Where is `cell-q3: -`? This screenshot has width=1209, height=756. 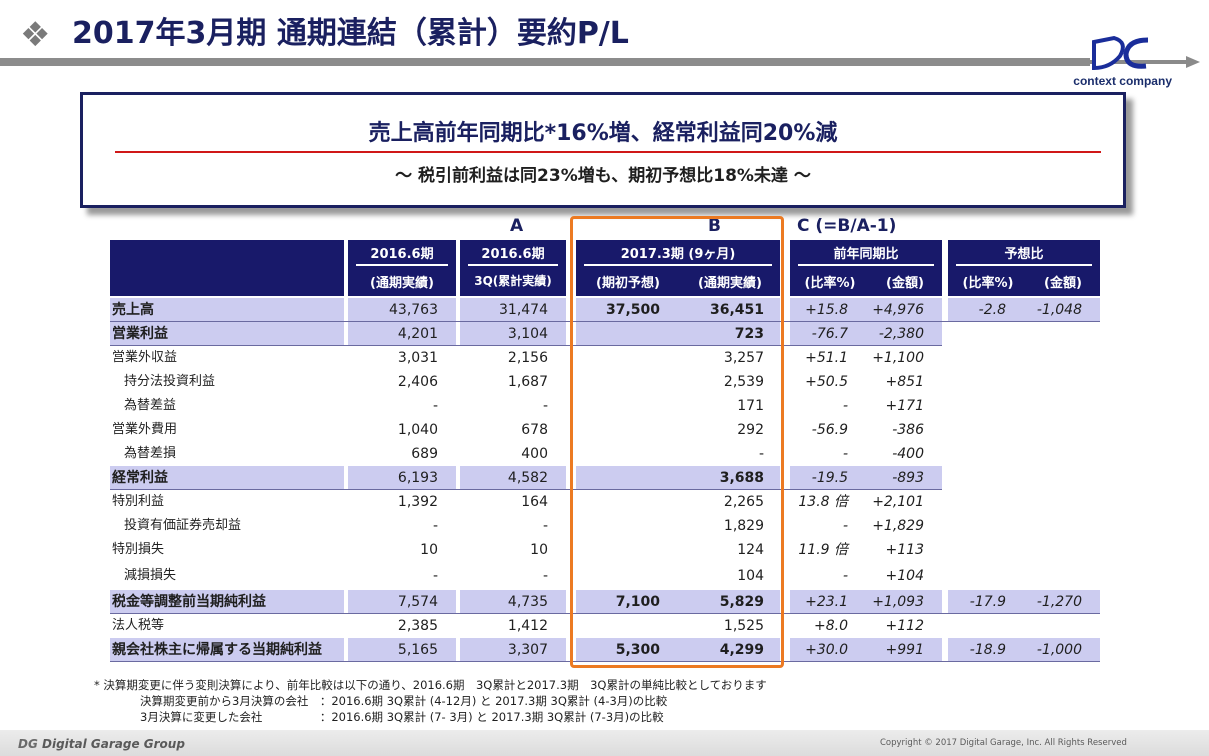 cell-q3: - is located at coordinates (545, 576).